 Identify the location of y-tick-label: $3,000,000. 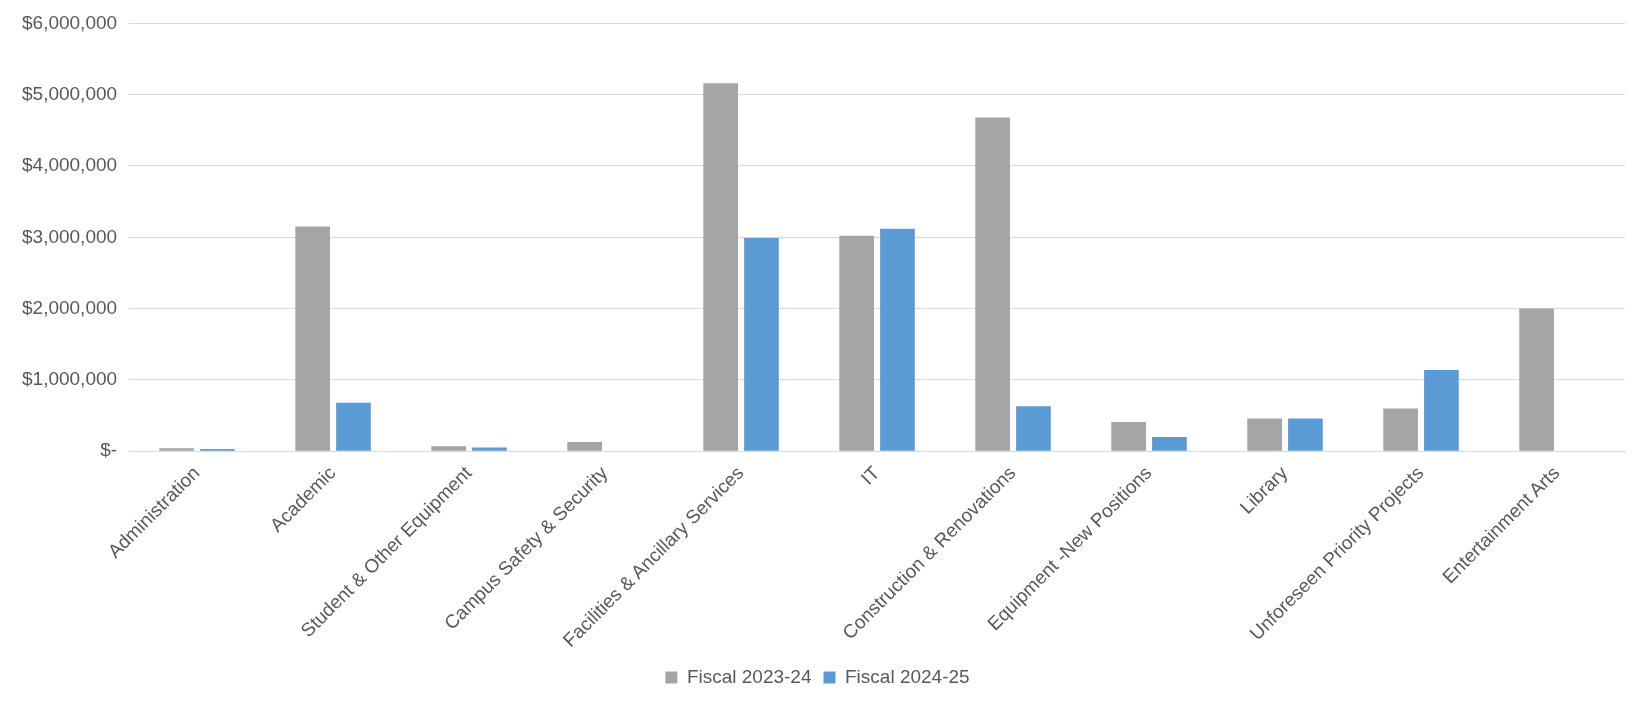
(70, 236).